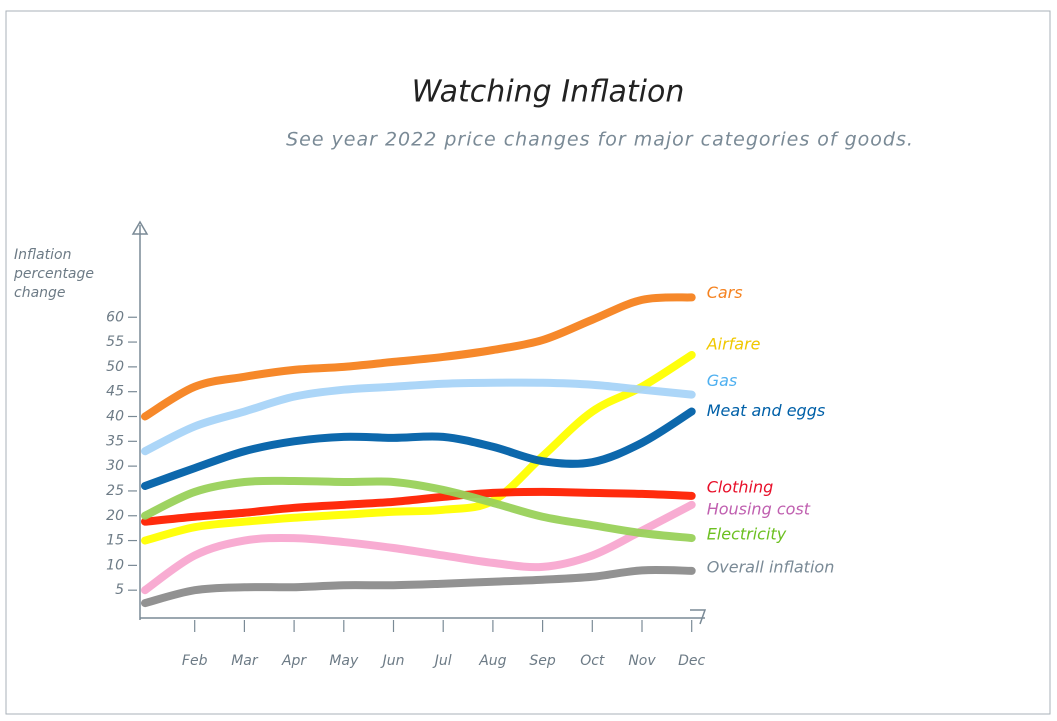  What do you see at coordinates (766, 410) in the screenshot?
I see `series-label: Meat and eggs` at bounding box center [766, 410].